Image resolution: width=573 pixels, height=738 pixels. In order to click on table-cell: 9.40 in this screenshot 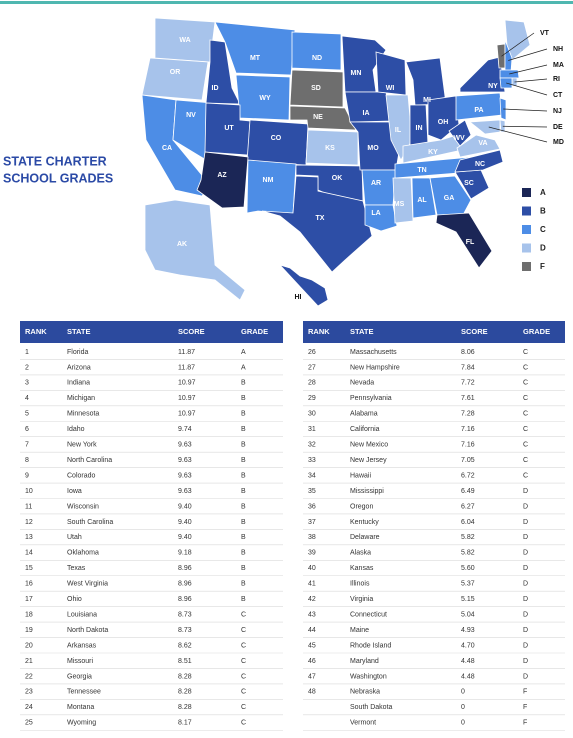, I will do `click(185, 506)`.